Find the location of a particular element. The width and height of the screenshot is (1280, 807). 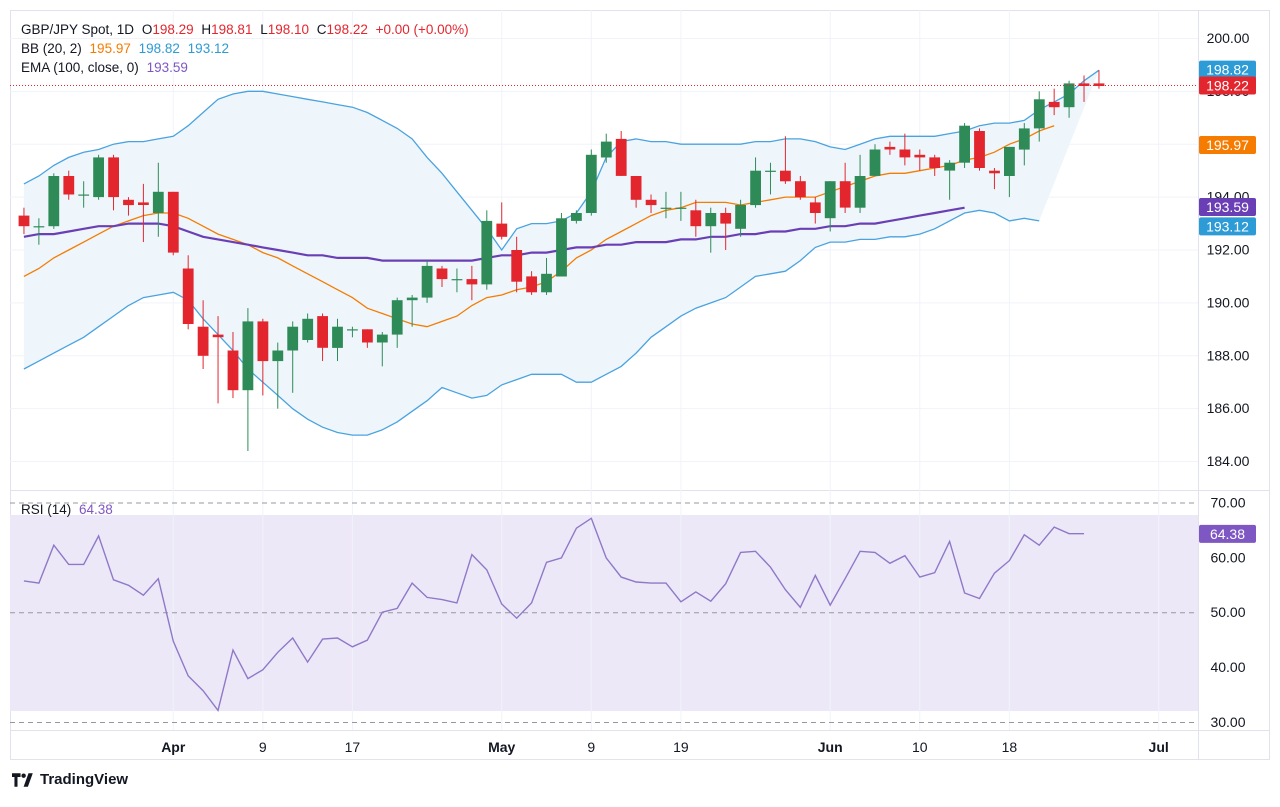

bb-upper-badge-text: 198.82 is located at coordinates (1227, 70).